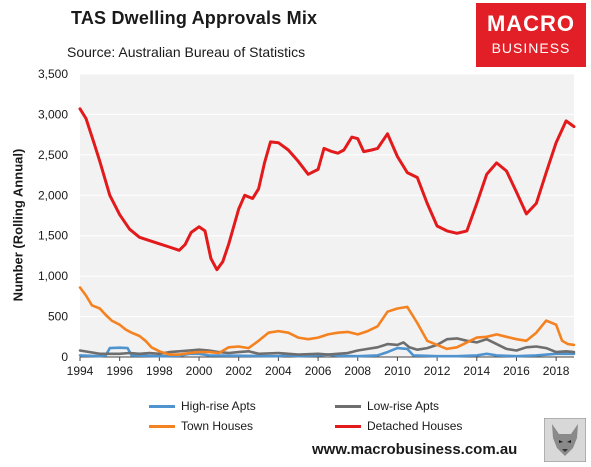 This screenshot has width=591, height=467. I want to click on legend-item-low-rise: Low-rise Apts, so click(387, 406).